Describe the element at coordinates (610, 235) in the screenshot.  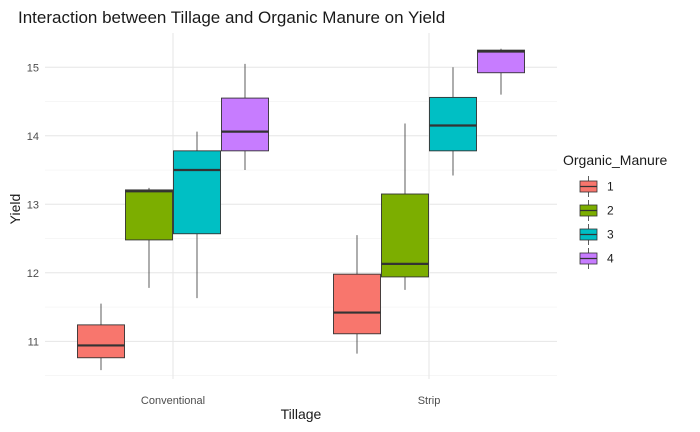
I see `legend-label: 3` at that location.